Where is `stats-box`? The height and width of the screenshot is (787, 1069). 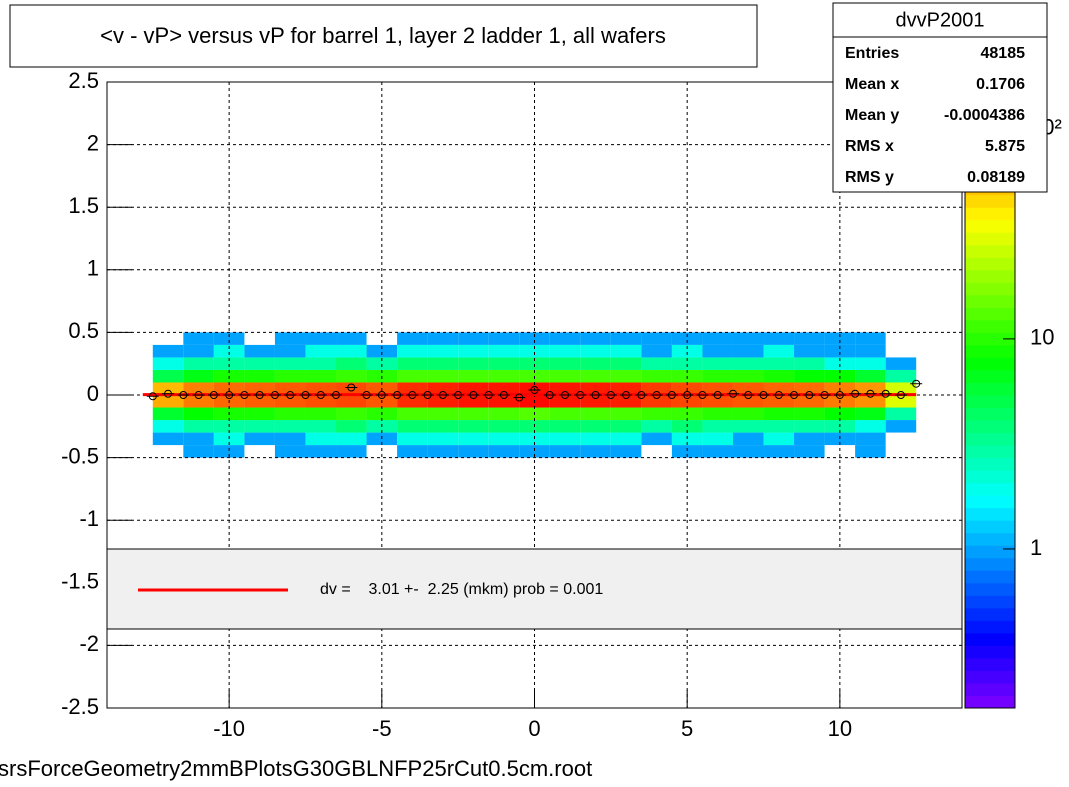
stats-box is located at coordinates (940, 97).